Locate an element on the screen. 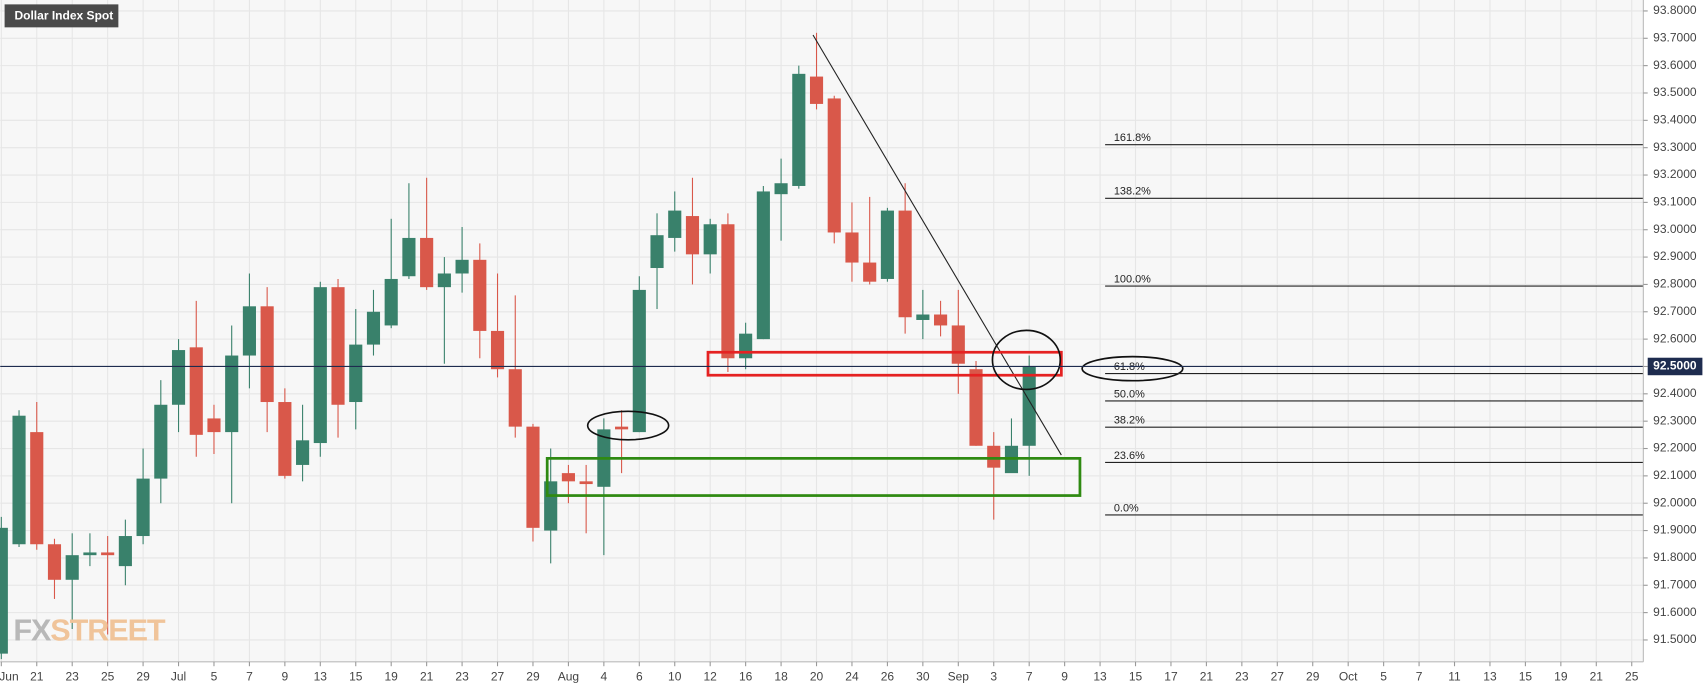 The height and width of the screenshot is (687, 1707). resistance-box is located at coordinates (884, 363).